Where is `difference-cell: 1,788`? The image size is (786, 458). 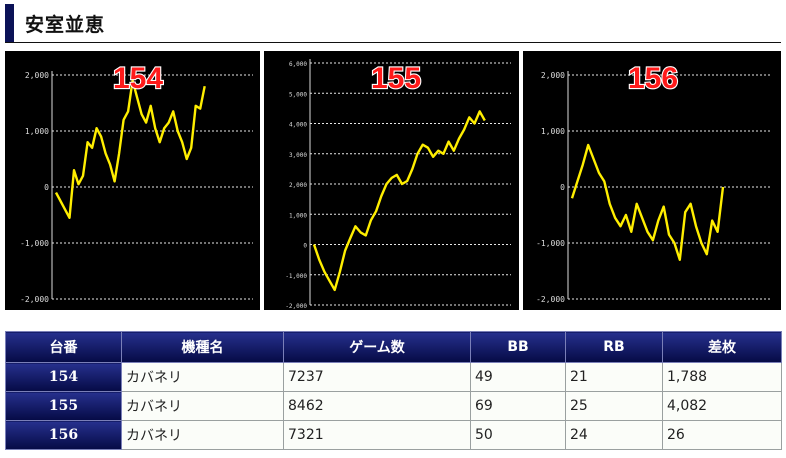
difference-cell: 1,788 is located at coordinates (722, 377).